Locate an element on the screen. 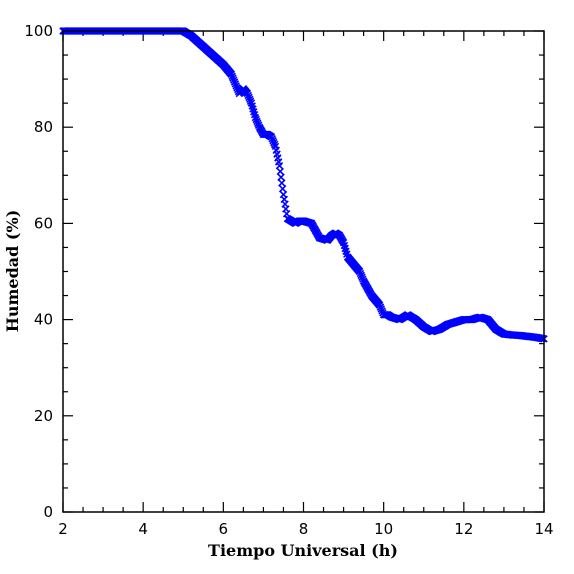  x-tick-label: 2 is located at coordinates (63, 529).